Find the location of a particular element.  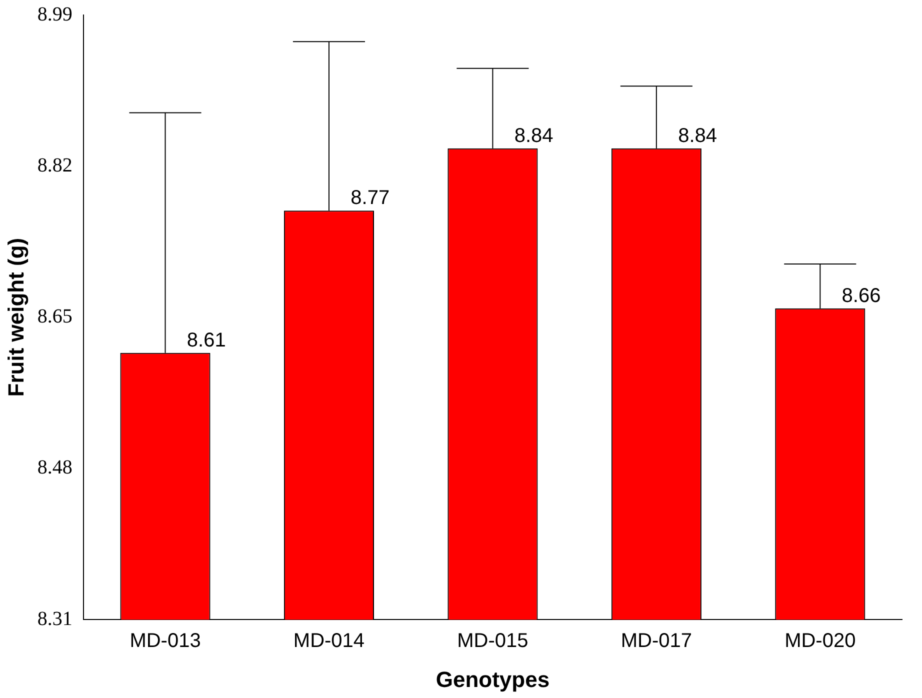

y-tick-label: 8.99 is located at coordinates (54, 14).